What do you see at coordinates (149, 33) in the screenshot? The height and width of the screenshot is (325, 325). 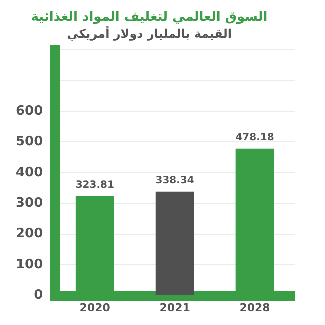 I see `chart-subtitle: القيمة بالمليار دولار أمريكي` at bounding box center [149, 33].